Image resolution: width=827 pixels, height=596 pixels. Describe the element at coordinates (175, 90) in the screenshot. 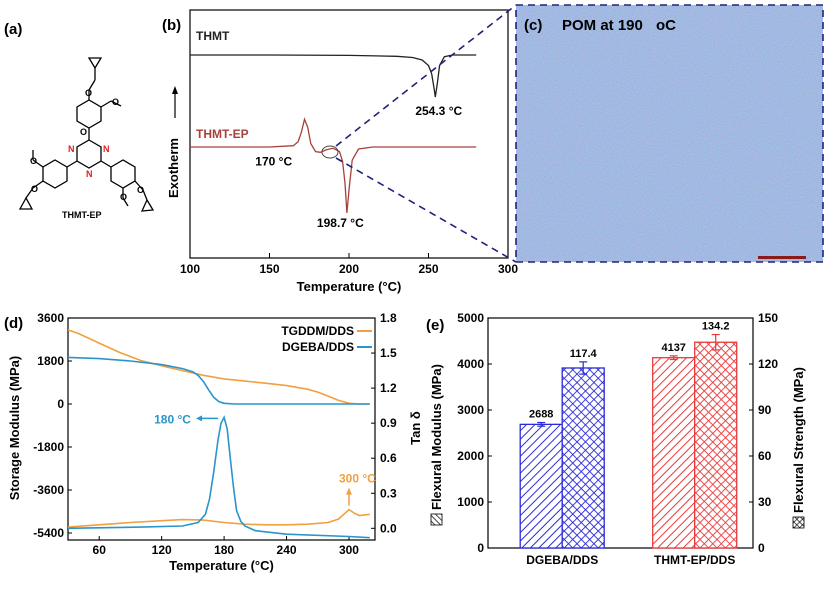

I see `exotherm-arrow-head` at that location.